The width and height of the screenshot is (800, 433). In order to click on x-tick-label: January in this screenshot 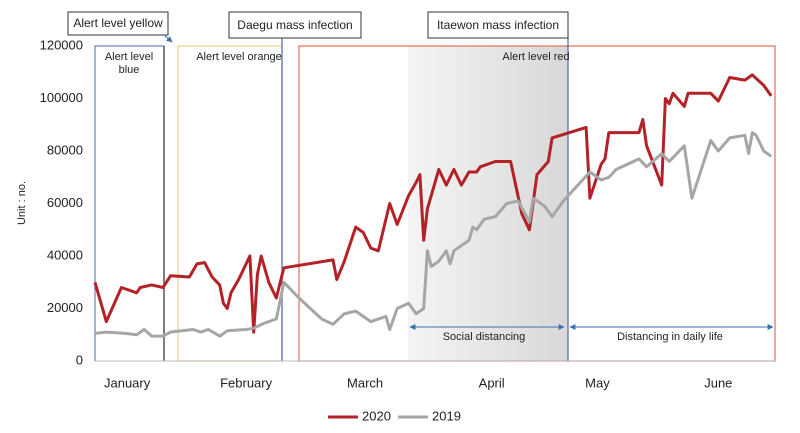, I will do `click(127, 382)`.